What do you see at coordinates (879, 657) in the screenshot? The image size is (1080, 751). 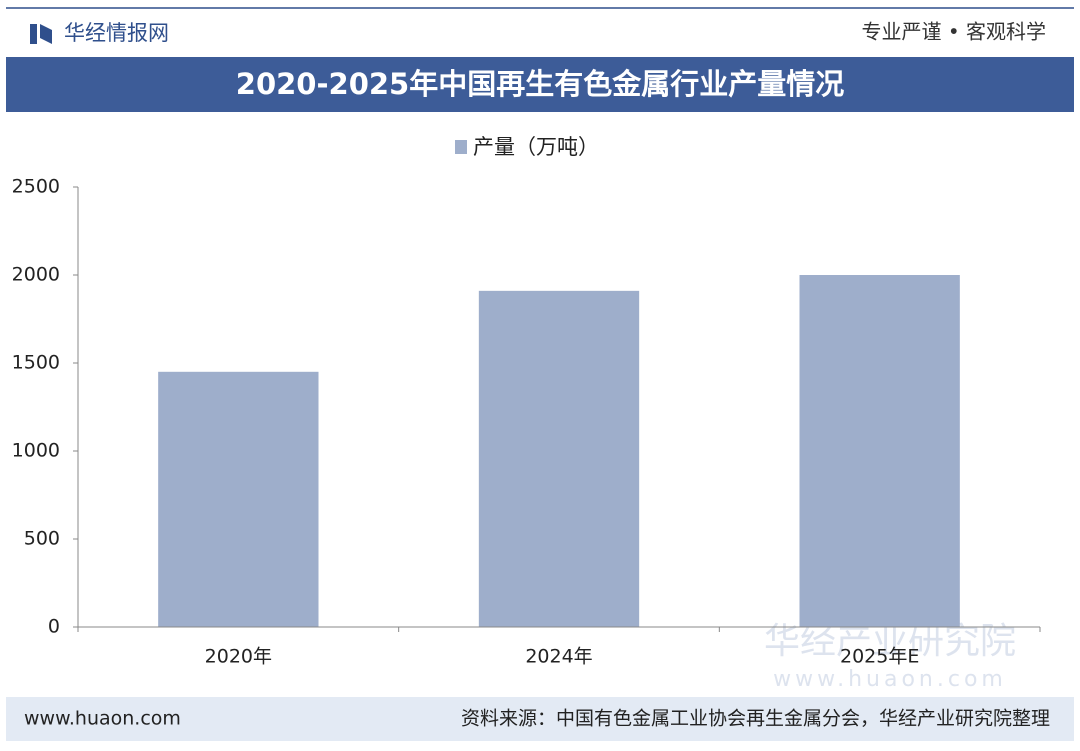 I see `x-tick-label: 2025年E` at bounding box center [879, 657].